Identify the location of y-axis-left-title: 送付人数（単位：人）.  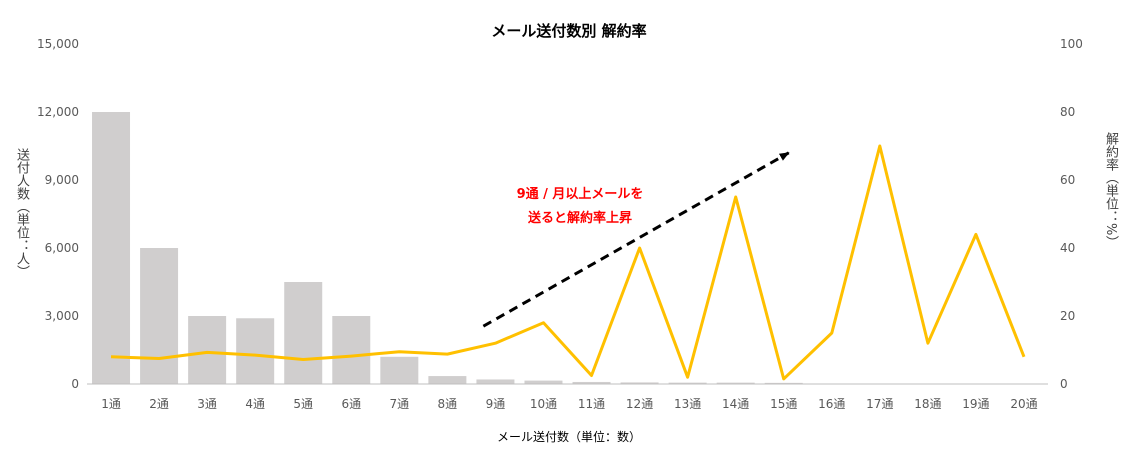
(21, 213).